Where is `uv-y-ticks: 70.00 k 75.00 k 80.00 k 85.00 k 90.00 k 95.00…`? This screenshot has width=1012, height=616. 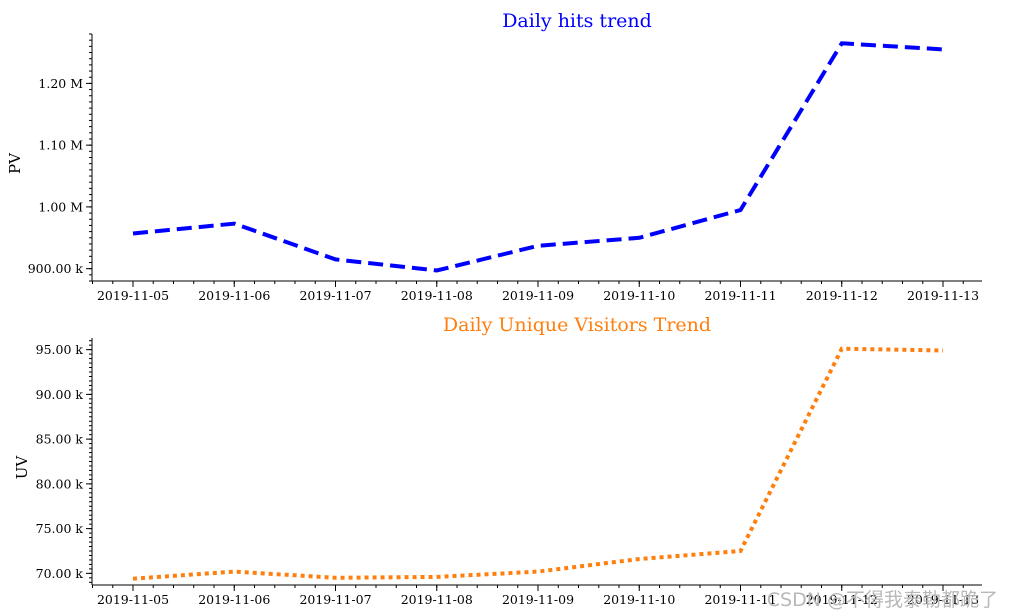
uv-y-ticks: 70.00 k 75.00 k 80.00 k 85.00 k 90.00 k 95.00… is located at coordinates (64, 461).